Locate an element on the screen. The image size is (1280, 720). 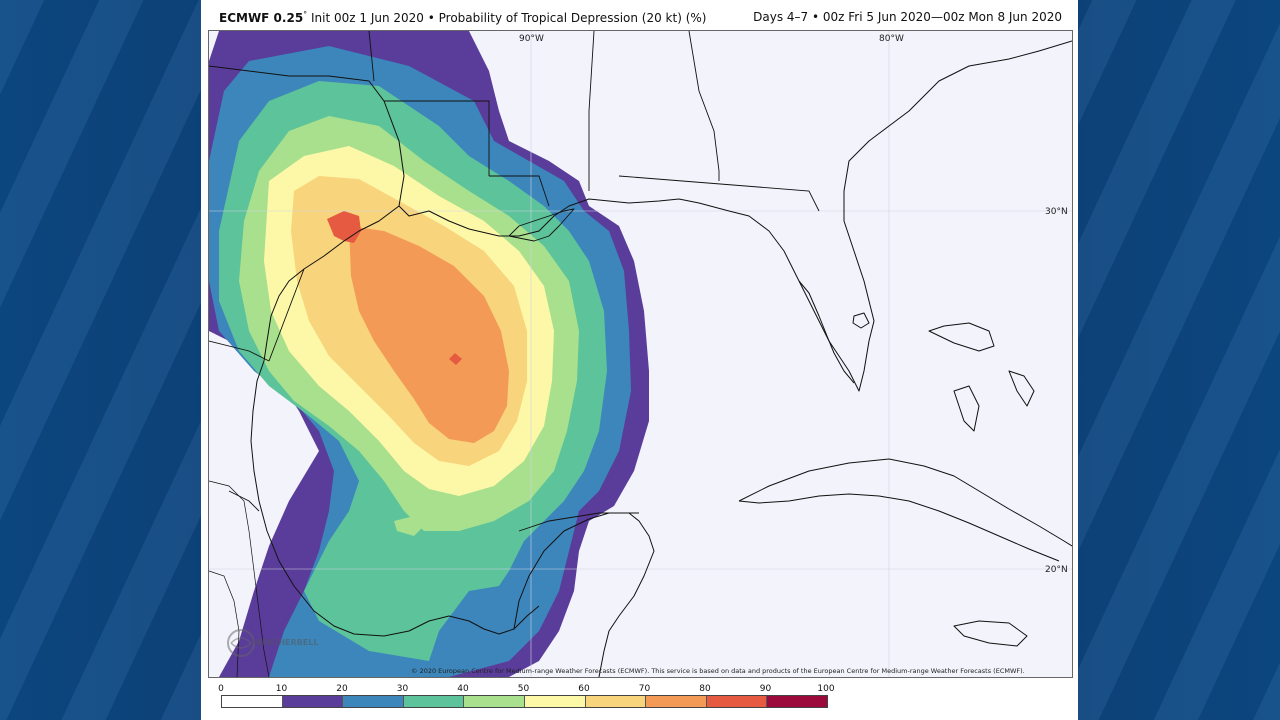
legend-tick-30: 30 is located at coordinates (402, 689).